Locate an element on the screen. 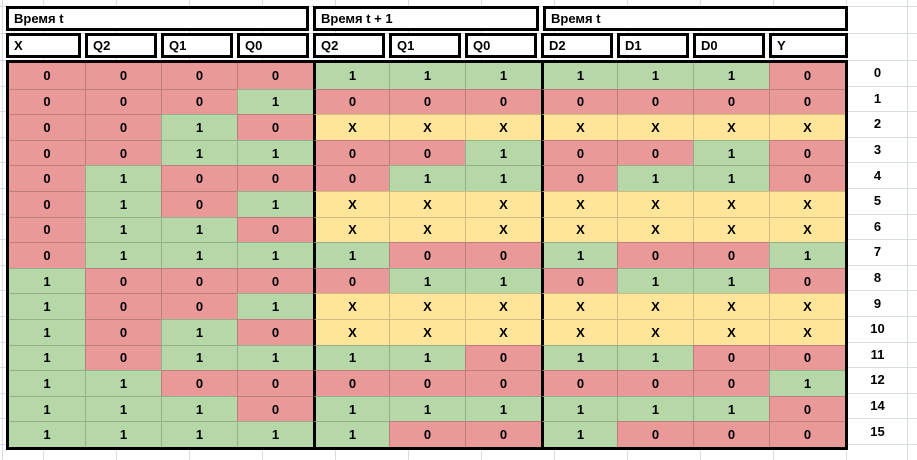 The width and height of the screenshot is (917, 460). row-number: 0 is located at coordinates (877, 73).